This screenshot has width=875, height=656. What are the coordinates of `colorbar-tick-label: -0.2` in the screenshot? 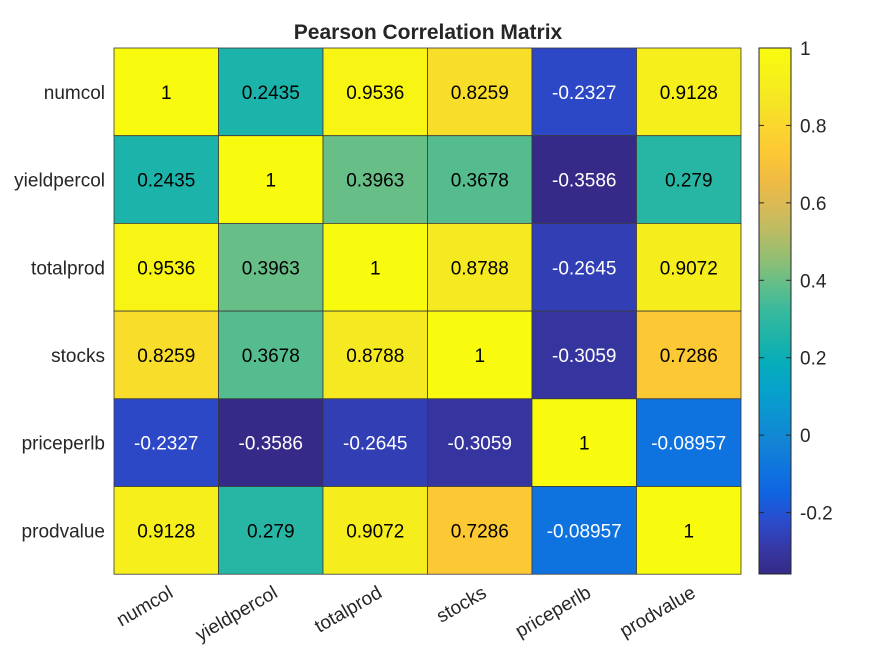 It's located at (816, 514).